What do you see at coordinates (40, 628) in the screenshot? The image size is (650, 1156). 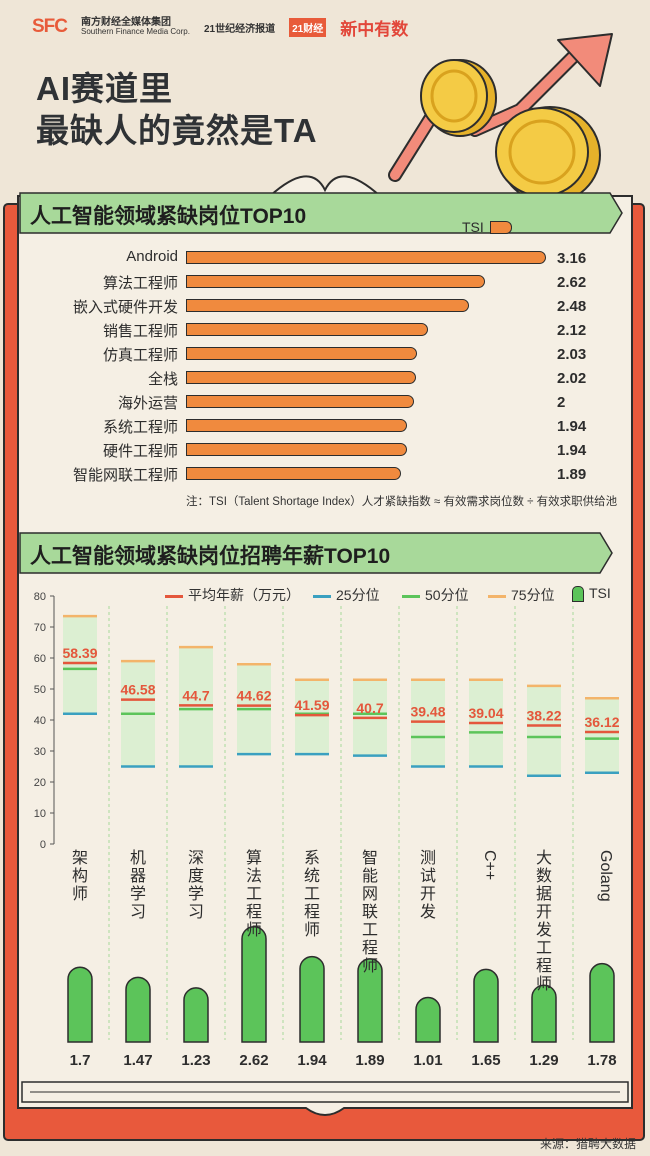 I see `y-tick-label: 70` at bounding box center [40, 628].